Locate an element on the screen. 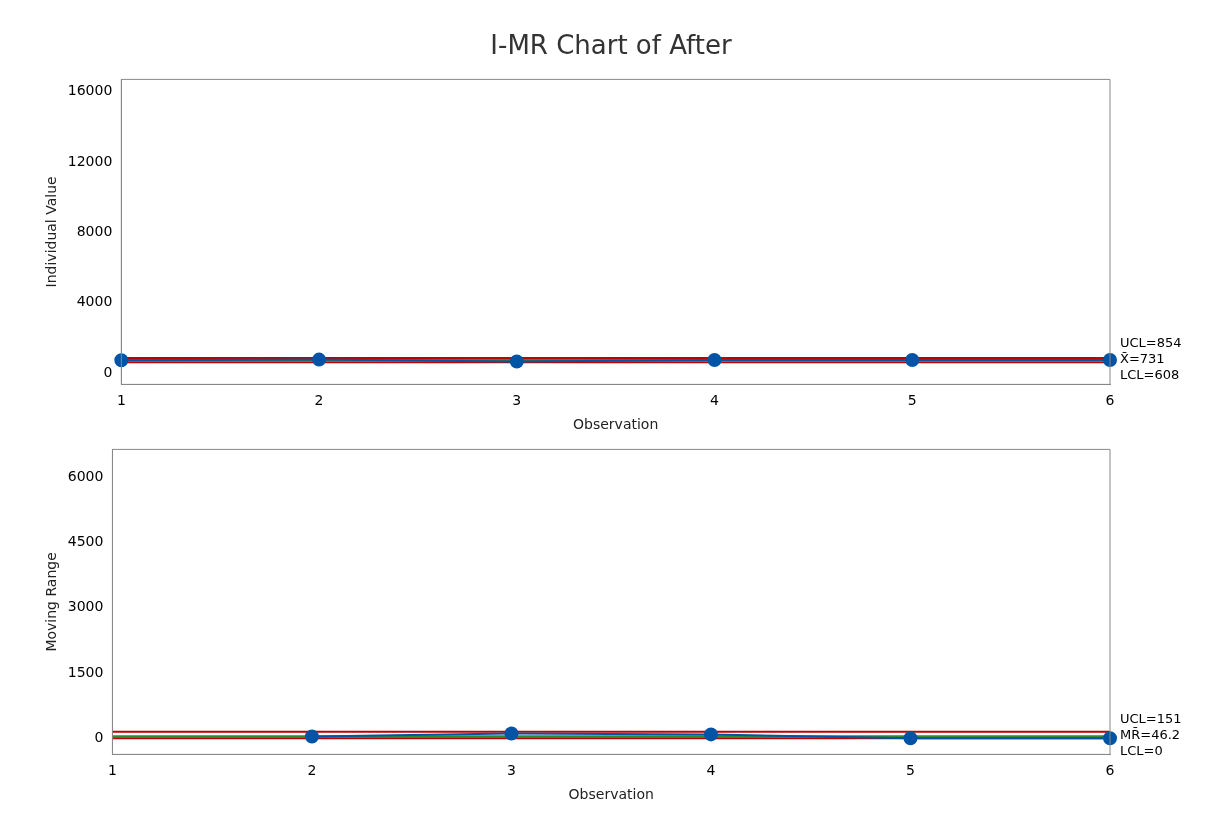 The width and height of the screenshot is (1222, 816). chart-title: I-MR Chart of After is located at coordinates (611, 46).